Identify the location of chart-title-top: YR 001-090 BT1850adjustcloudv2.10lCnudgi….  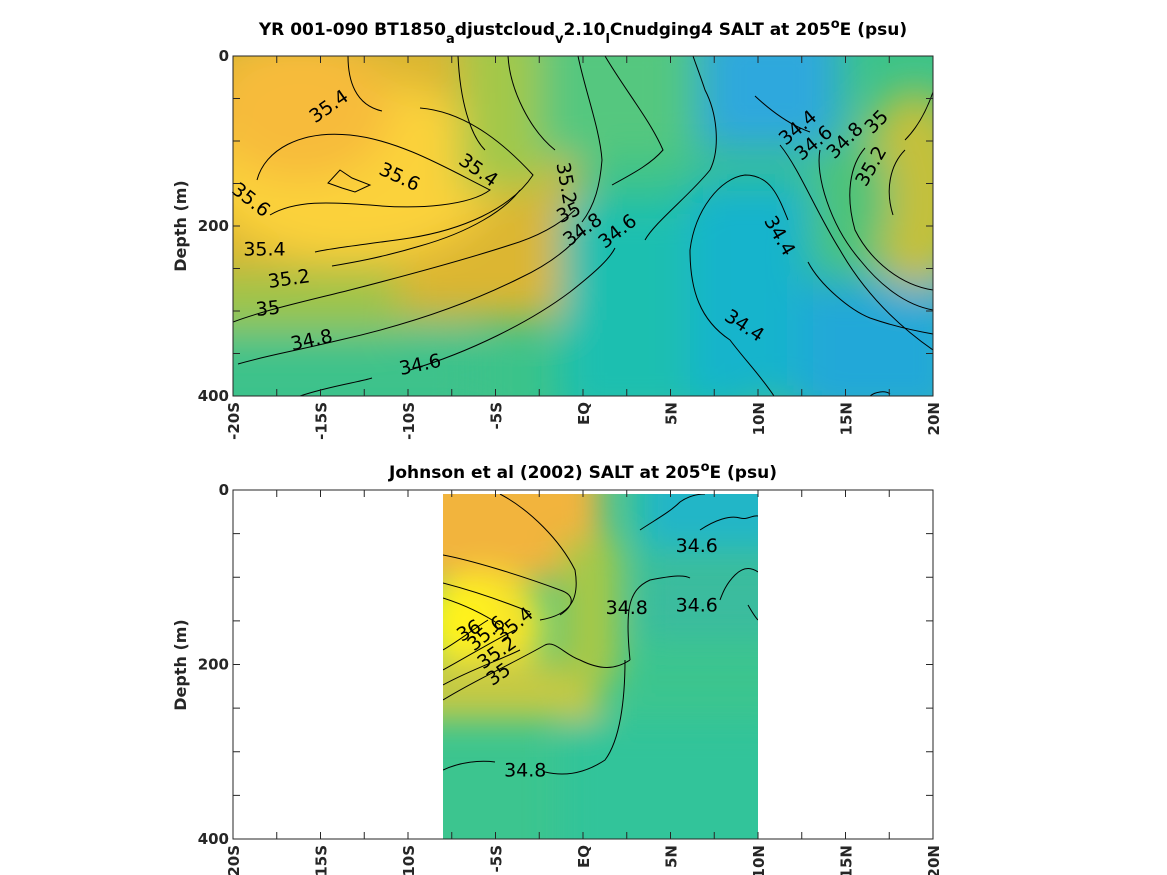
(582, 32).